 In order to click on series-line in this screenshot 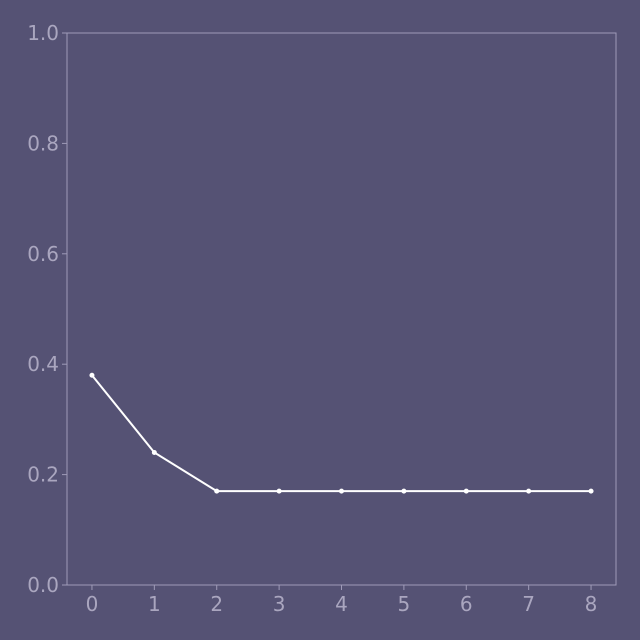, I will do `click(341, 433)`.